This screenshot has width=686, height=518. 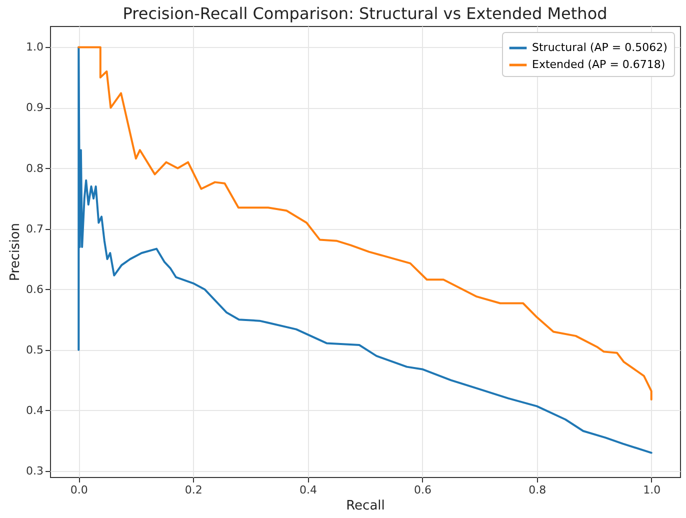 What do you see at coordinates (652, 490) in the screenshot?
I see `x-tick-label: 1.0` at bounding box center [652, 490].